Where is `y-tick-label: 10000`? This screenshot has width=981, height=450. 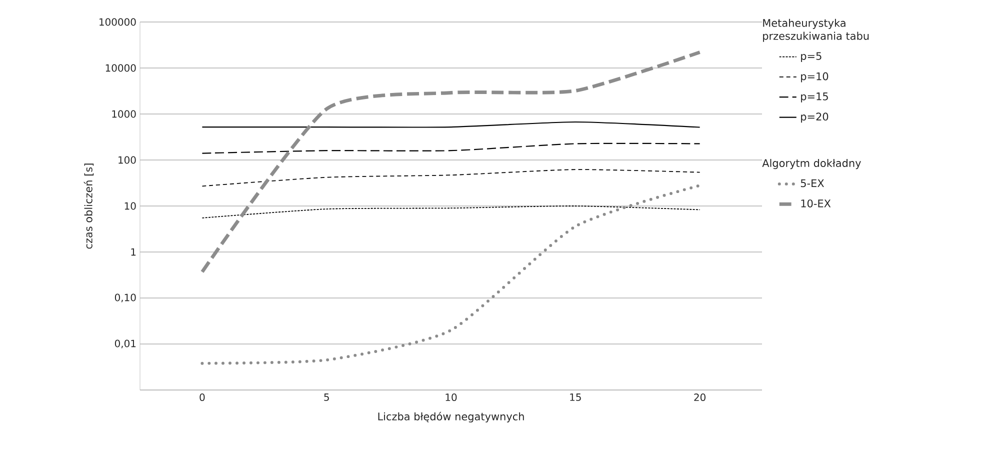 y-tick-label: 10000 is located at coordinates (121, 68).